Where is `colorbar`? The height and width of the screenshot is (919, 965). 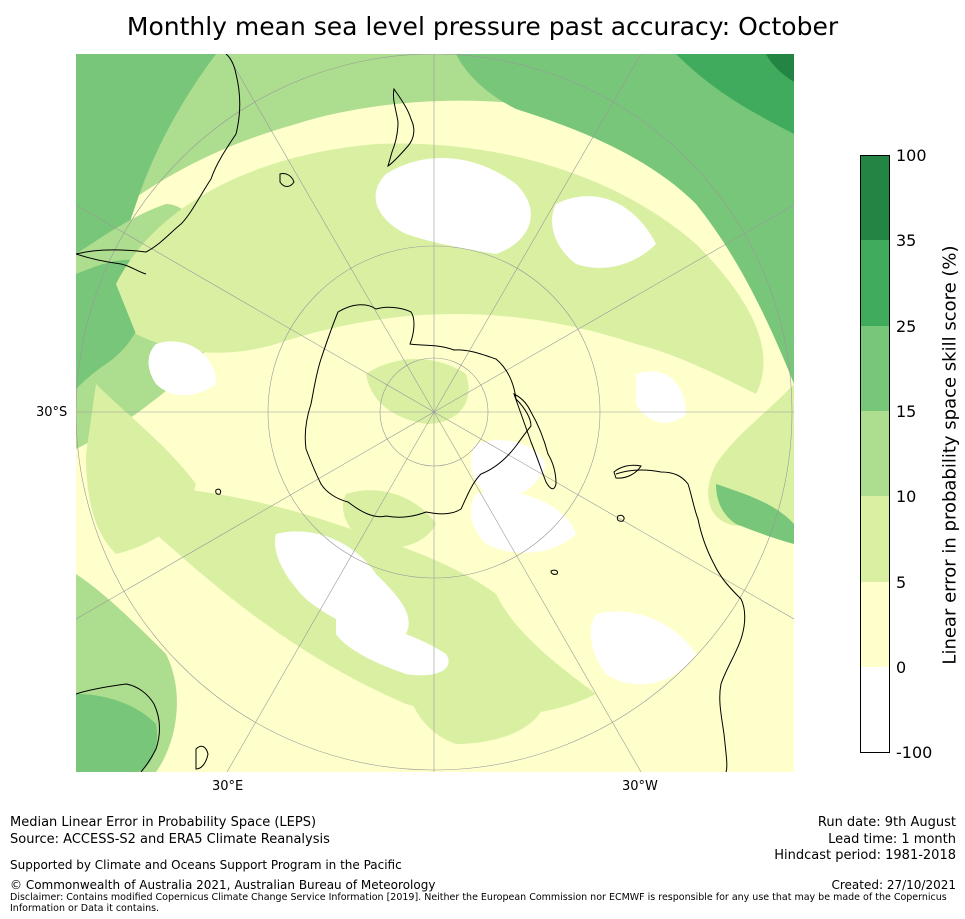 colorbar is located at coordinates (875, 454).